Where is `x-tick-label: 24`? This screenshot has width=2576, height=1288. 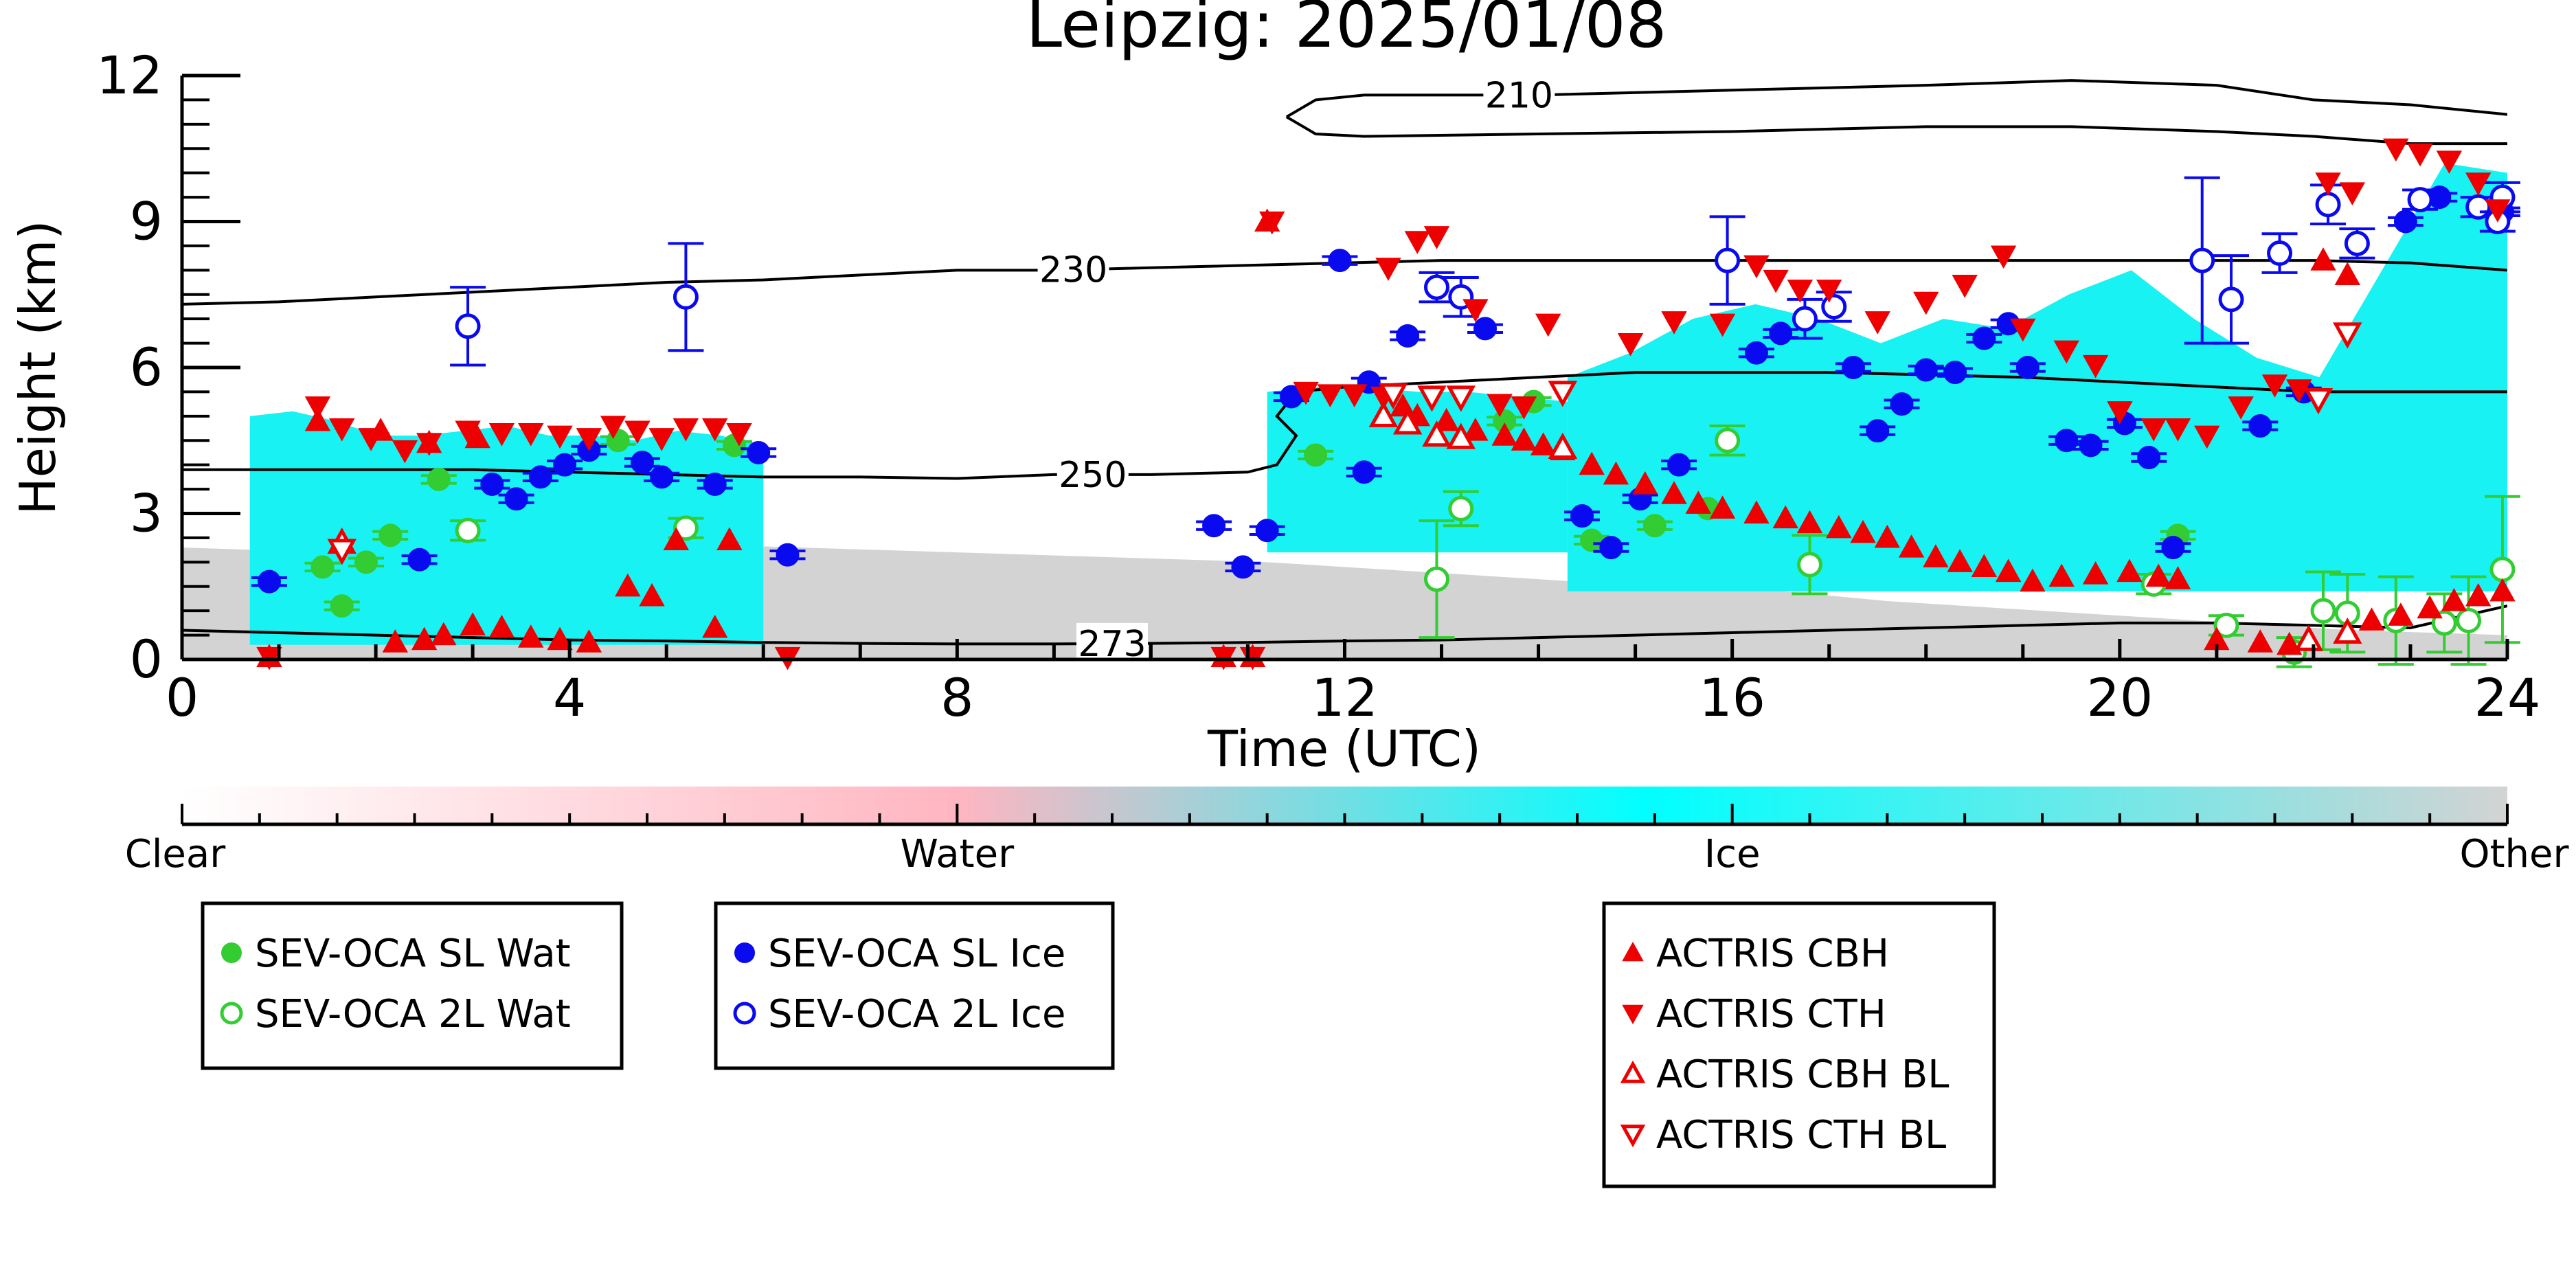 x-tick-label: 24 is located at coordinates (2507, 697).